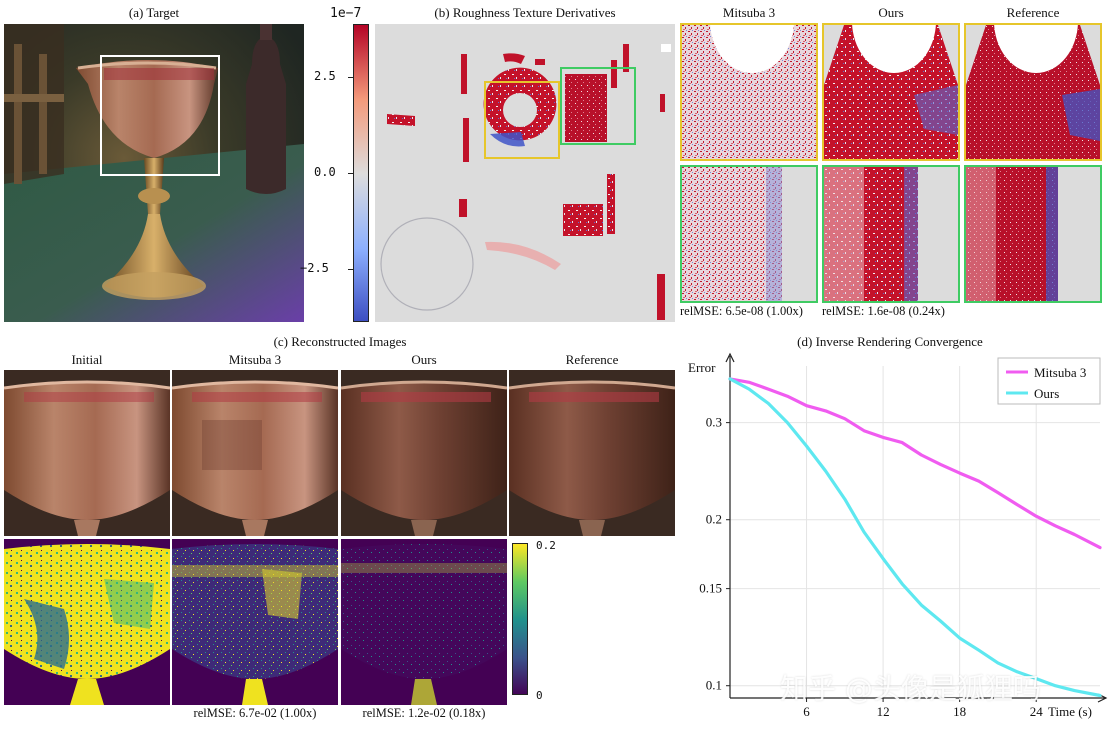 This screenshot has width=1113, height=732. I want to click on colorbar-tick: 2.5, so click(325, 76).